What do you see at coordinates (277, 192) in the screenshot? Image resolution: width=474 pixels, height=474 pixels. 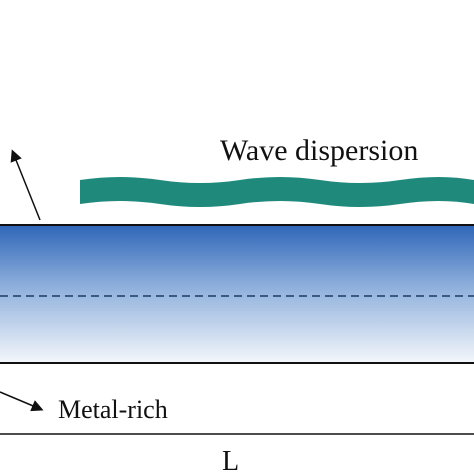 I see `wave-band` at bounding box center [277, 192].